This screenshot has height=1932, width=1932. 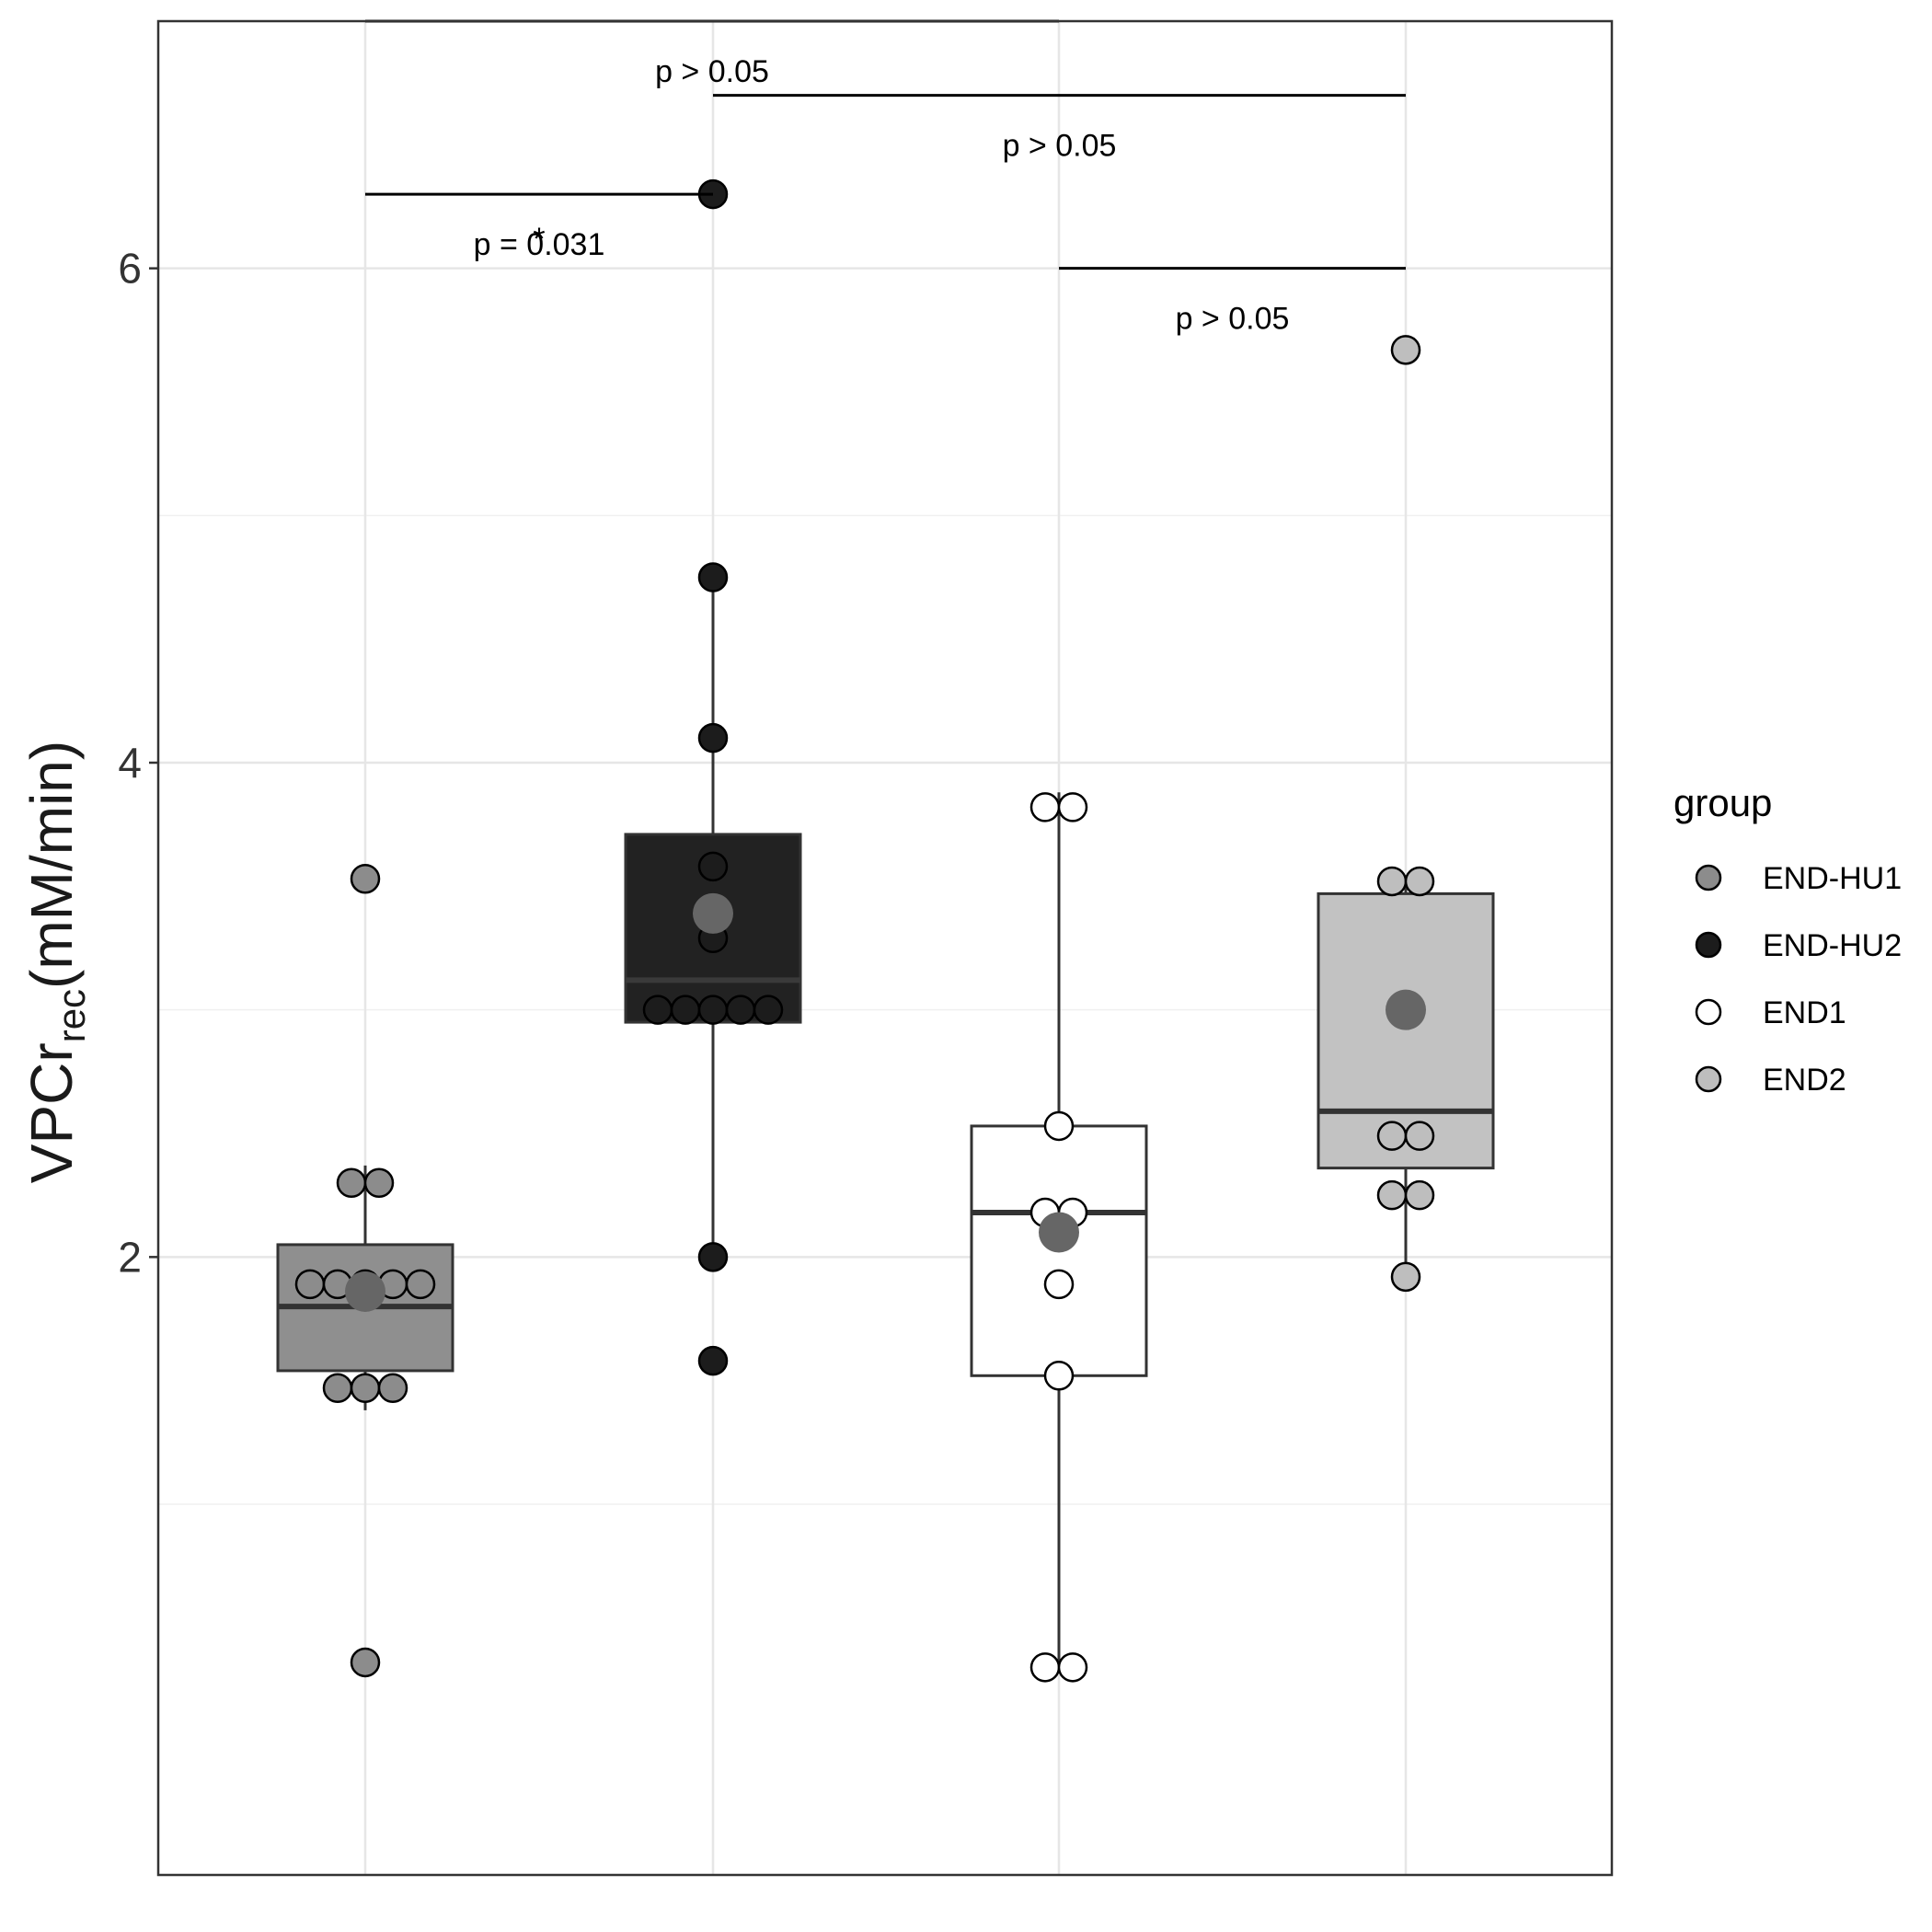 I want to click on y-axis-title-subscript: rec, so click(x=71, y=1016).